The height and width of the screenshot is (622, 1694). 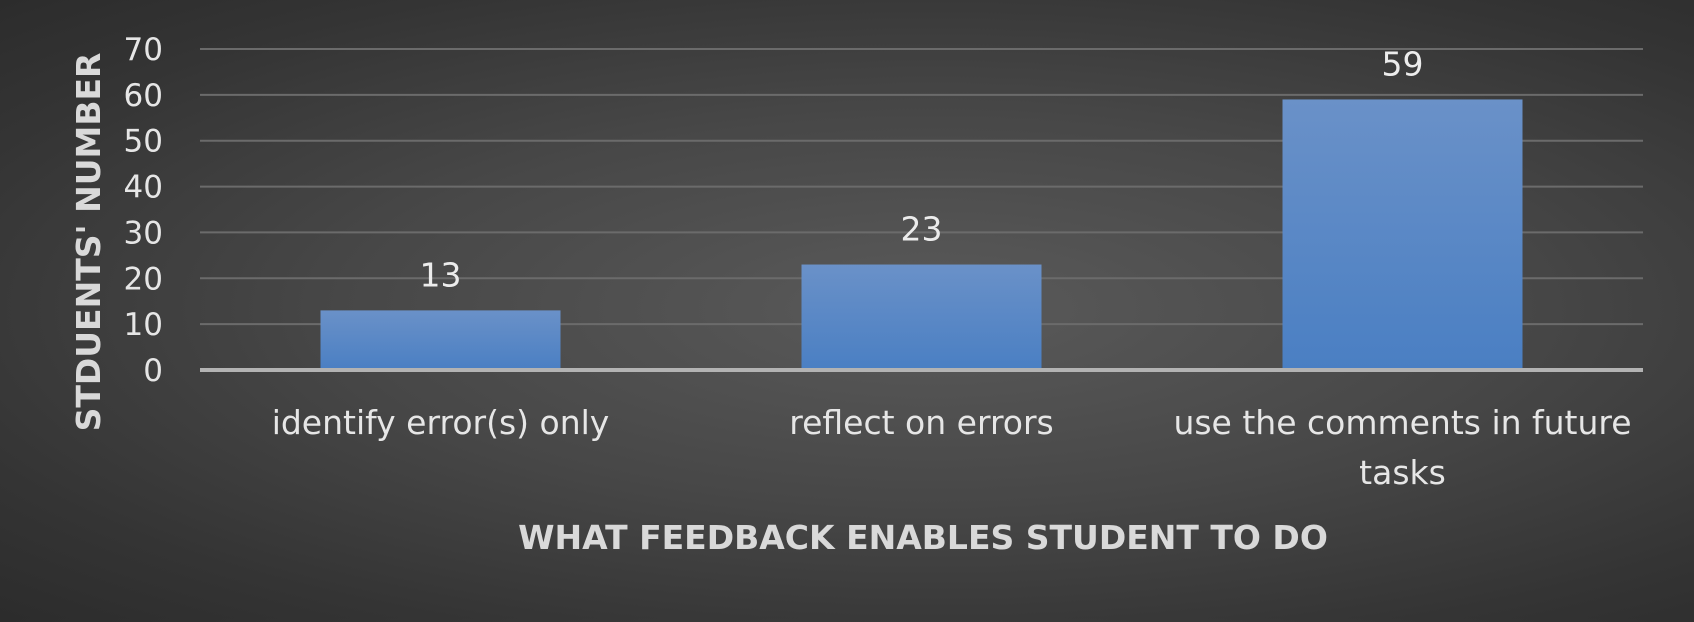 I want to click on y-tick-label: 0, so click(x=153, y=371).